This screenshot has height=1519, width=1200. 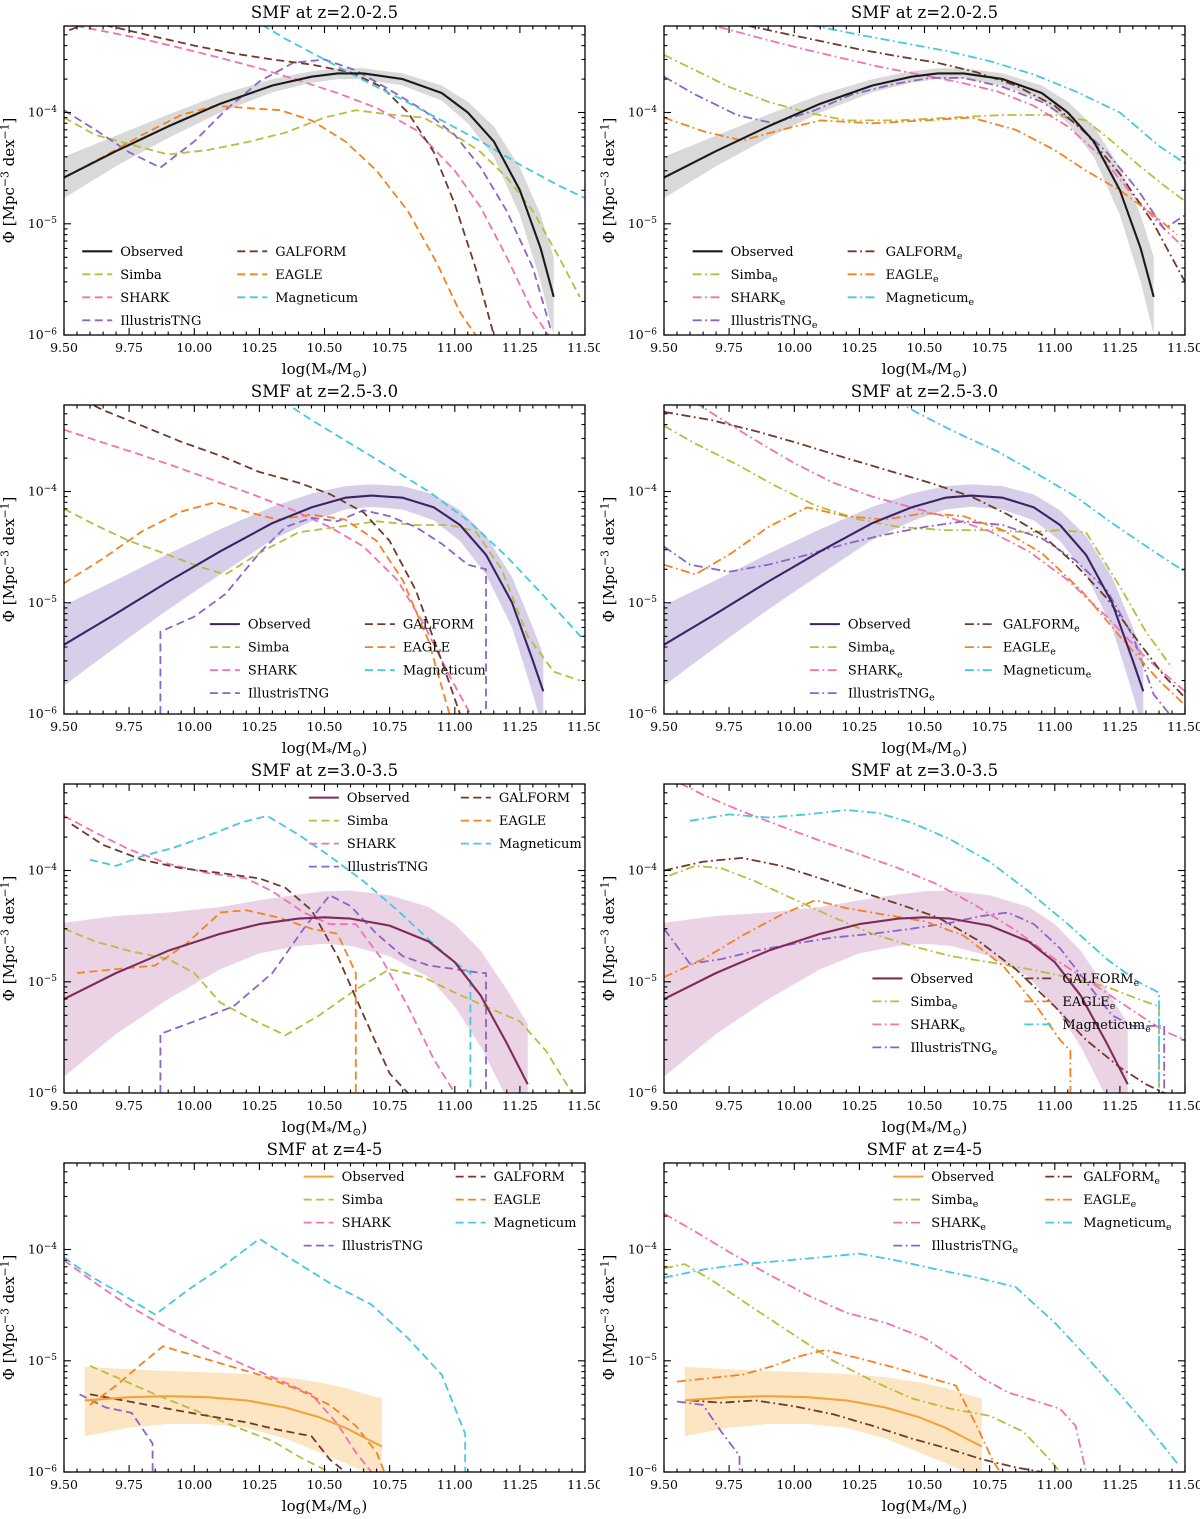 I want to click on axes-frame, so click(x=924, y=559).